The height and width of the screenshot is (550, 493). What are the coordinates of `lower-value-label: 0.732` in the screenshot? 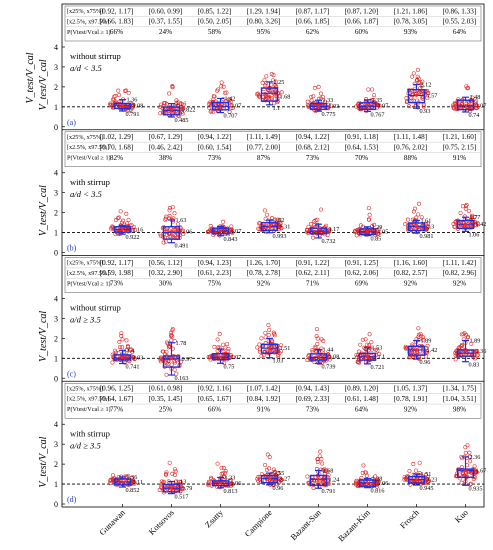 It's located at (329, 241).